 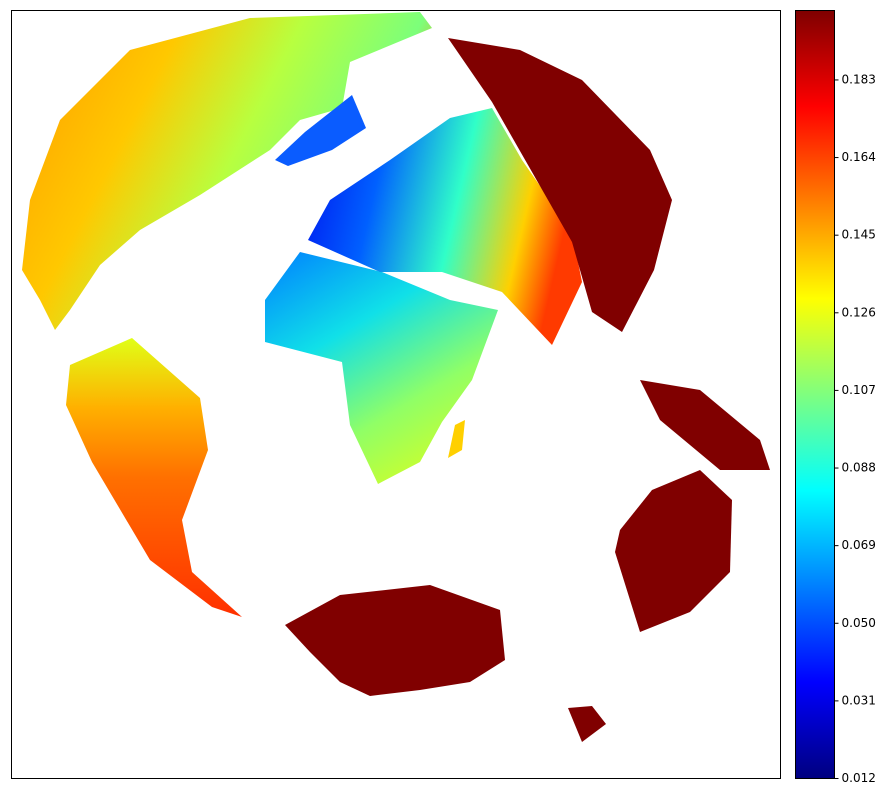 I want to click on south-america, so click(x=154, y=477).